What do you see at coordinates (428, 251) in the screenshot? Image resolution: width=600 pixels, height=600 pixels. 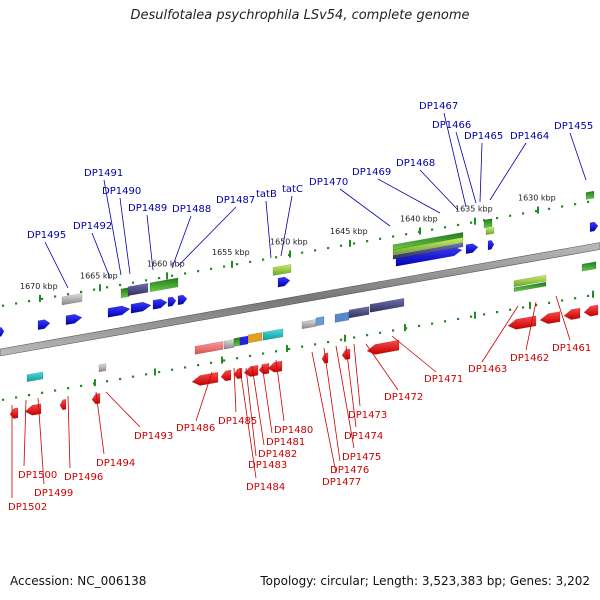 I see `gene-box-purple-long` at bounding box center [428, 251].